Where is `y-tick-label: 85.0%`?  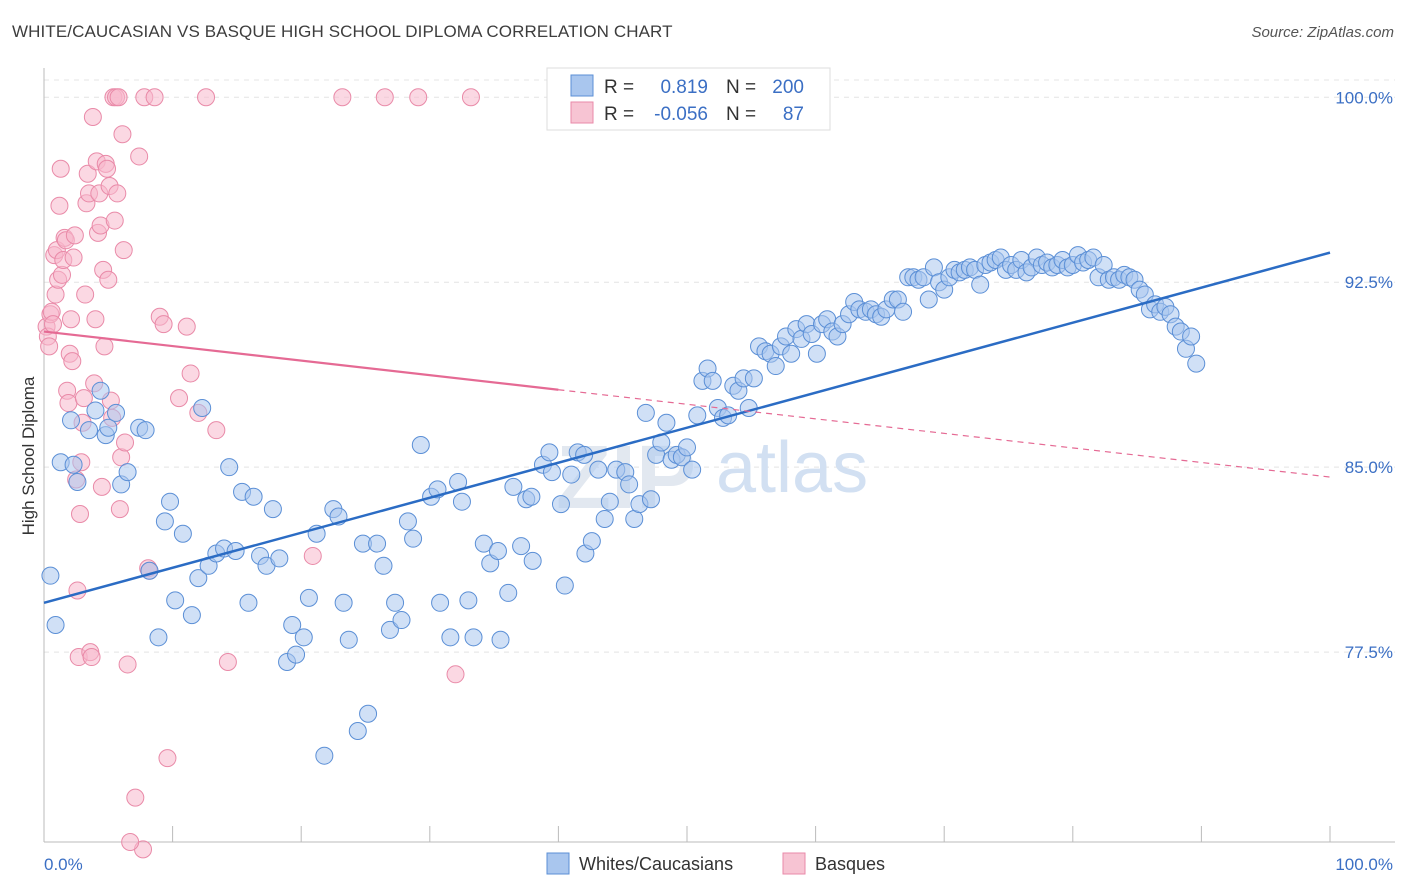
y-tick-label: 85.0% is located at coordinates (1369, 467).